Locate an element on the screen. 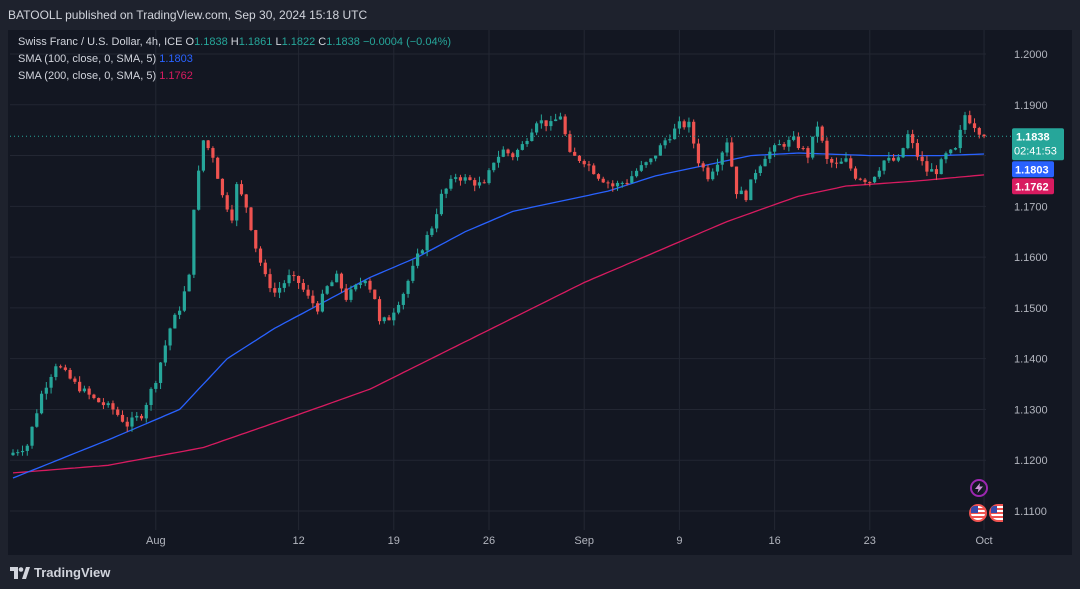 This screenshot has height=589, width=1080. tradingview-logo: TradingView is located at coordinates (60, 572).